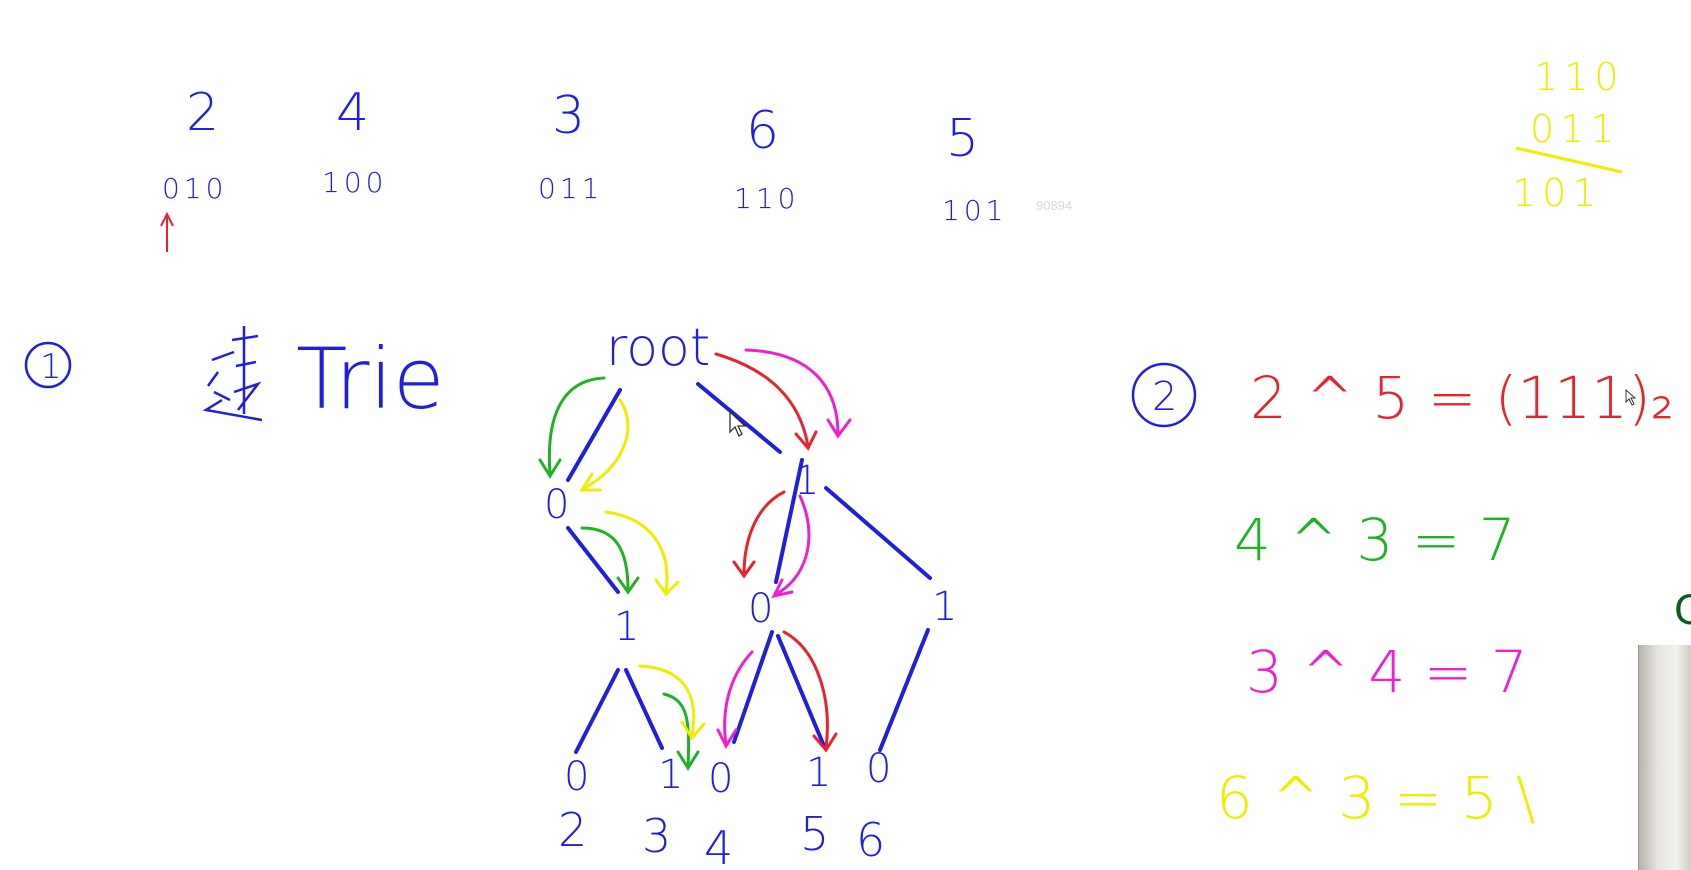  I want to click on calc-divider, so click(1569, 160).